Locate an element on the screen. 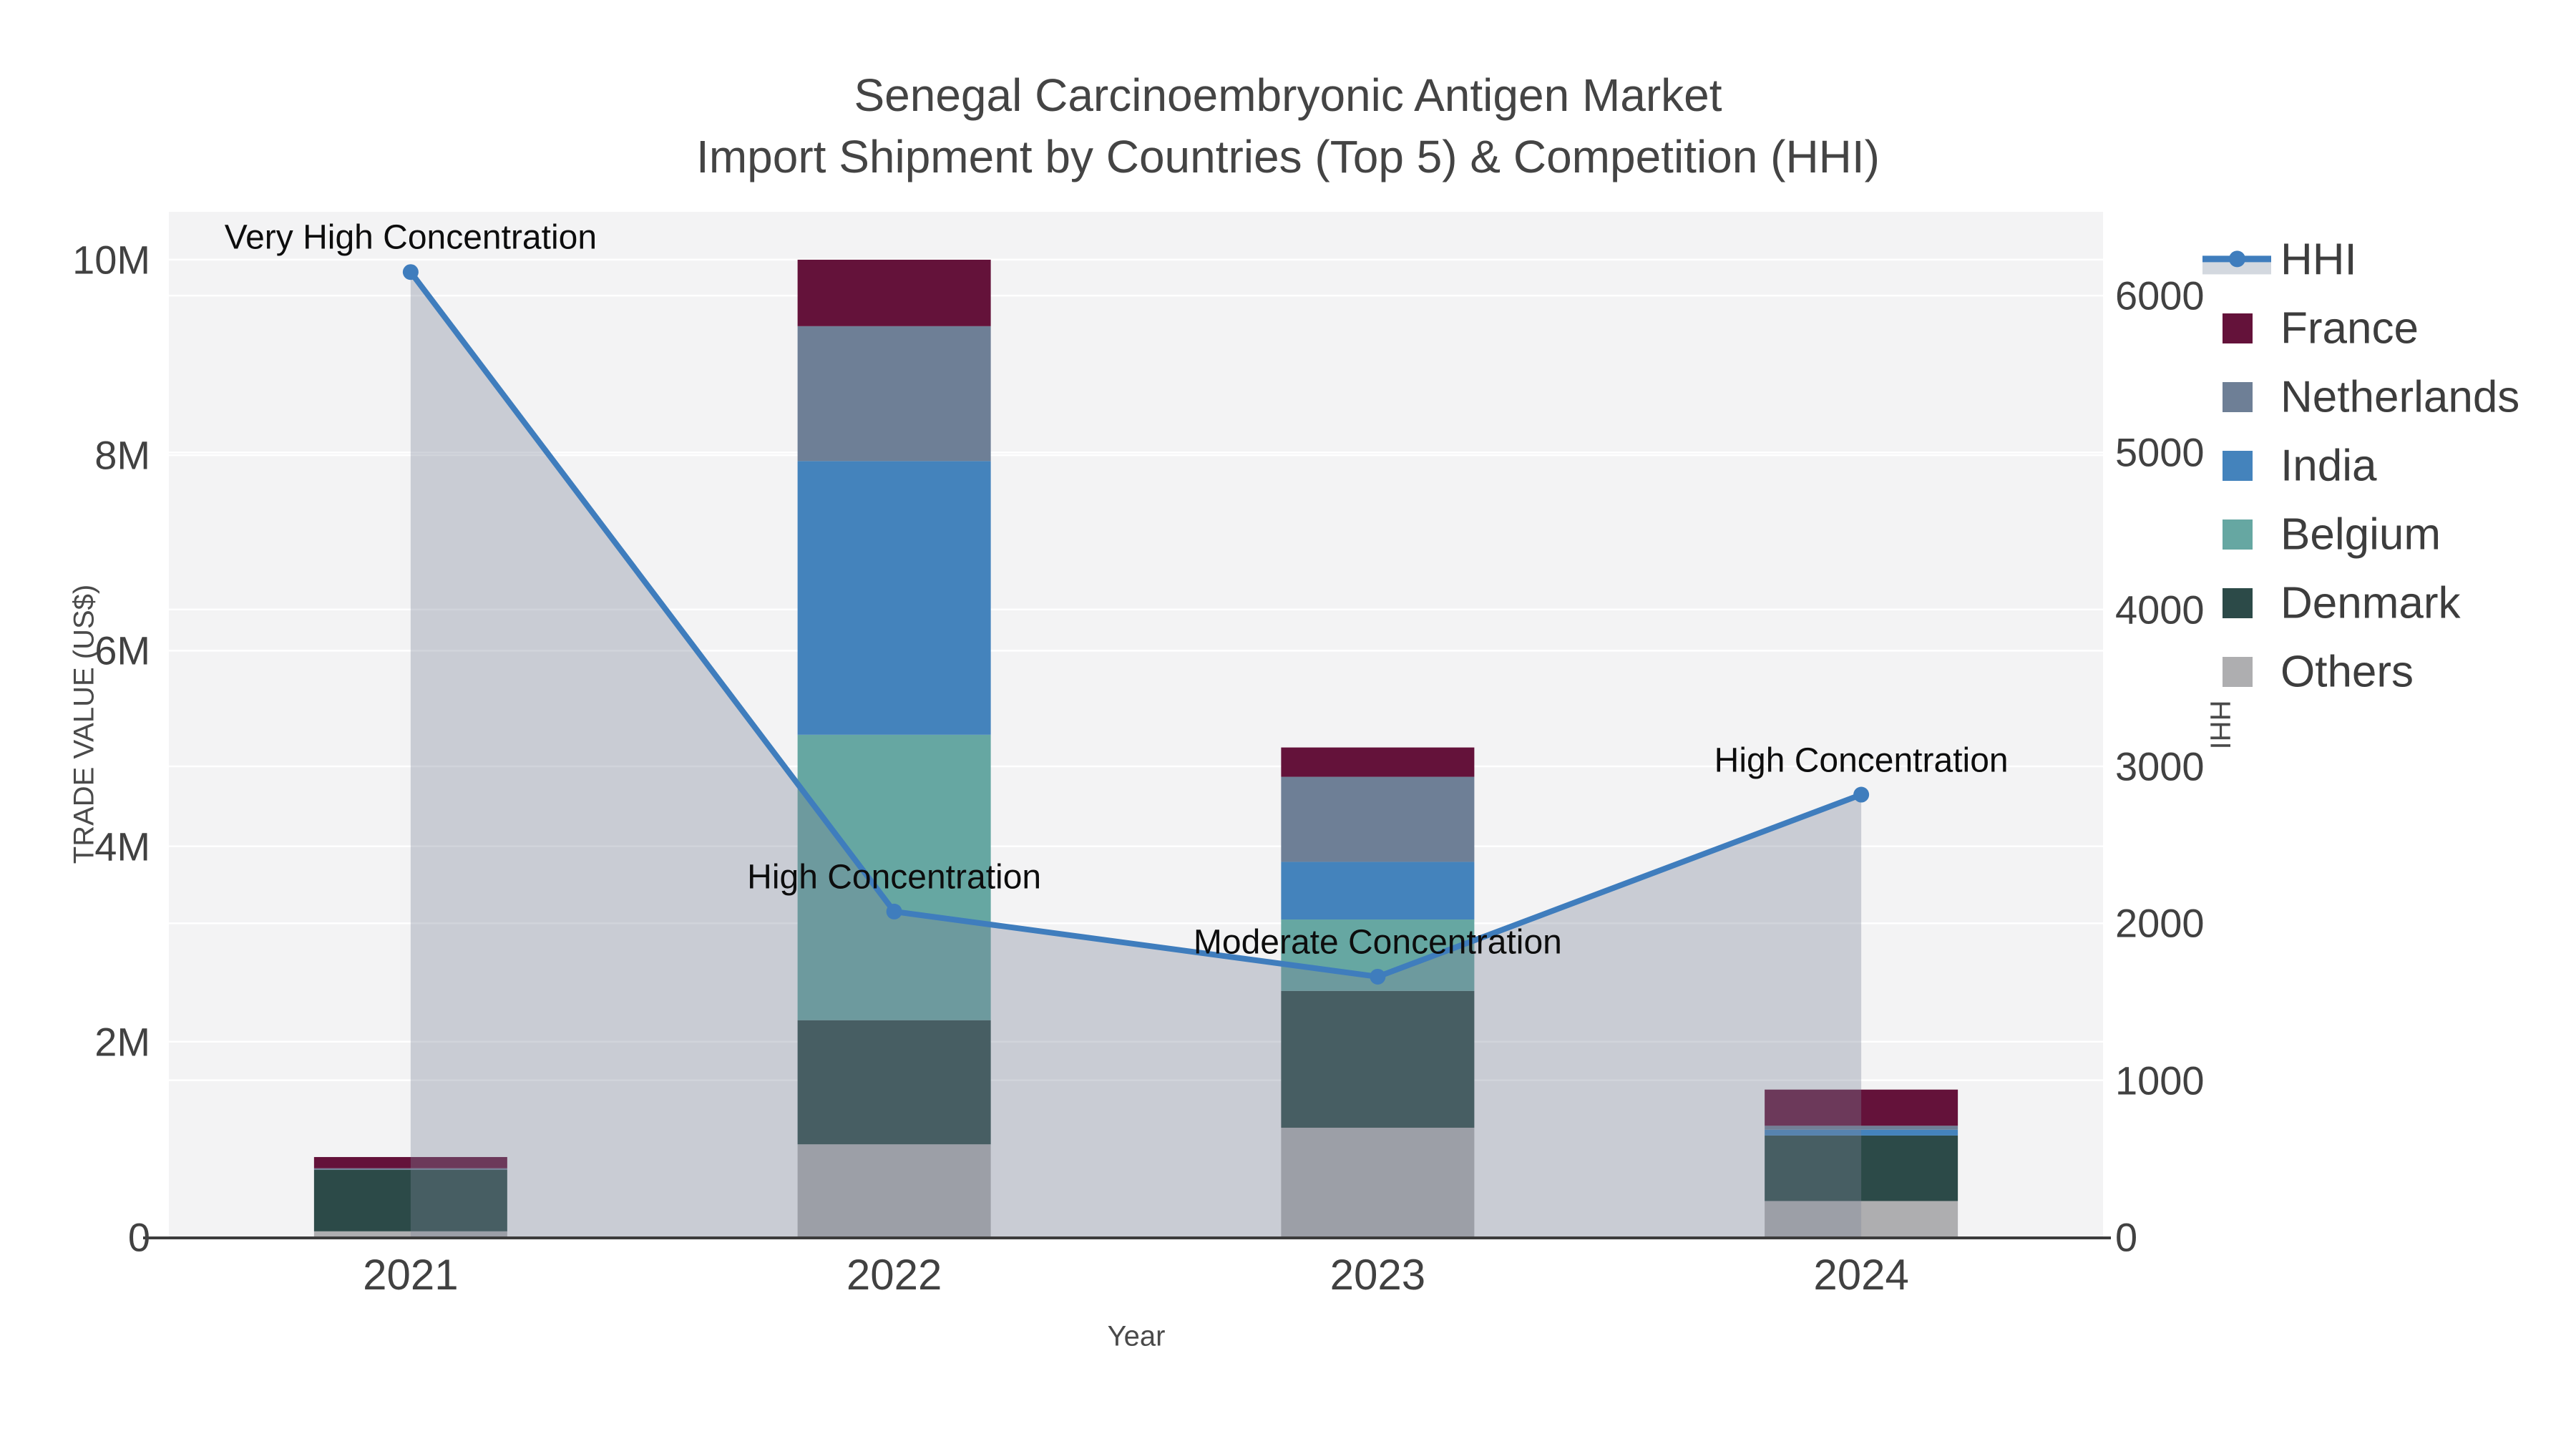  bar-segment-denmark-2022 is located at coordinates (894, 1082).